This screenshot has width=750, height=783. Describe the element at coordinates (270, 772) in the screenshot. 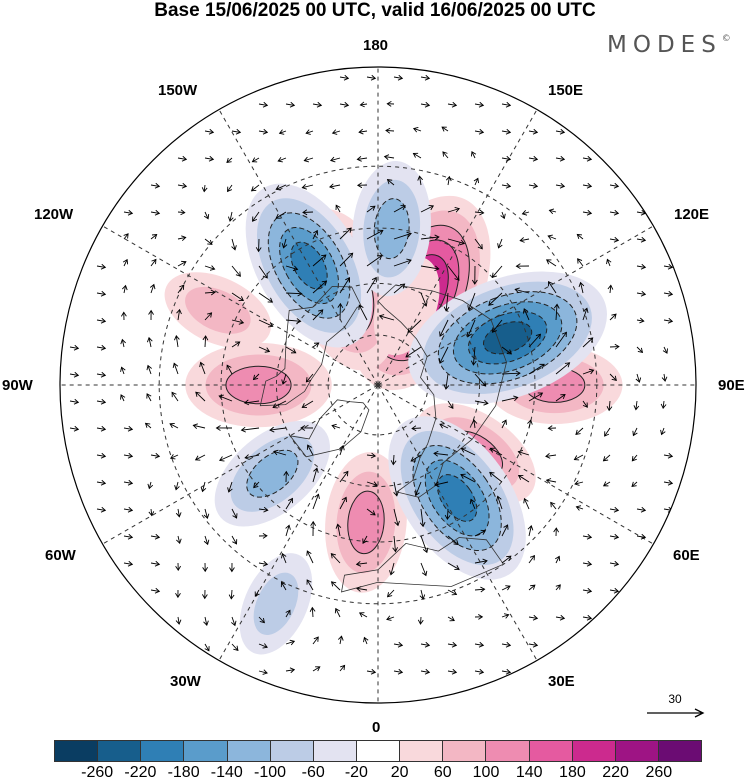

I see `colorbar-tick-label: -100` at that location.